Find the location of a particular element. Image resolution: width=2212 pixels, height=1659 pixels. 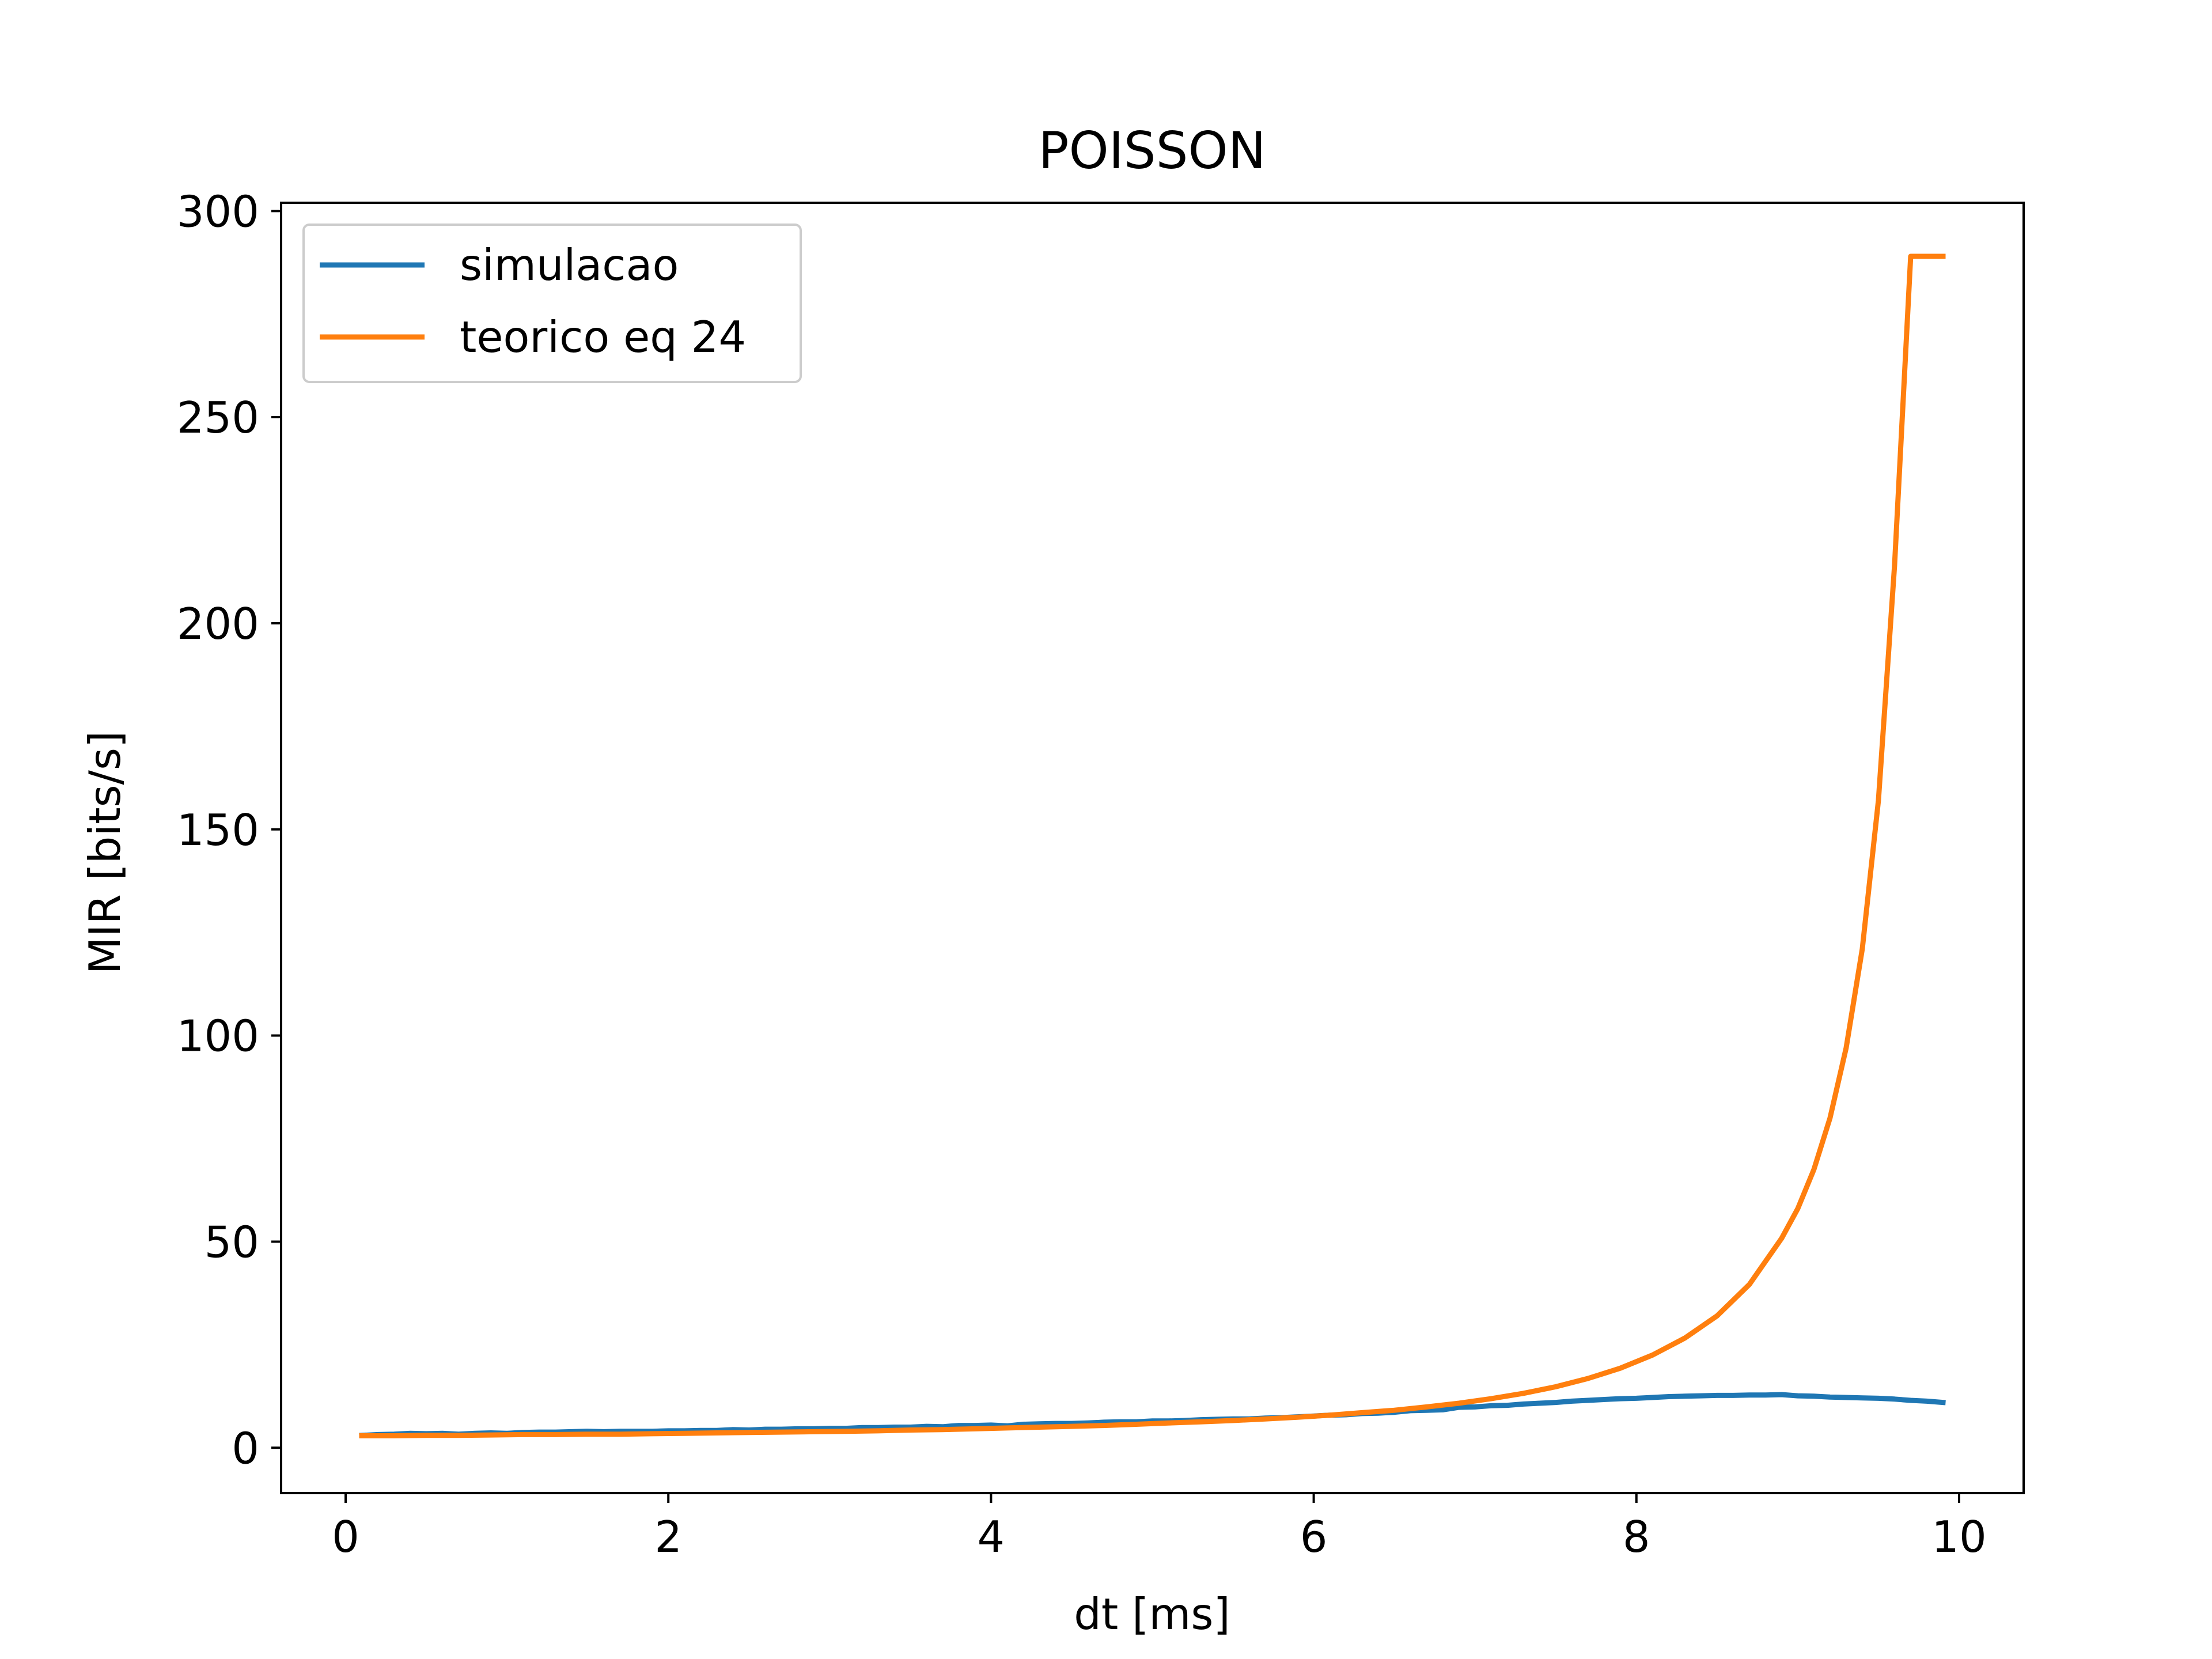

x-tick-label: 2 is located at coordinates (668, 1537).